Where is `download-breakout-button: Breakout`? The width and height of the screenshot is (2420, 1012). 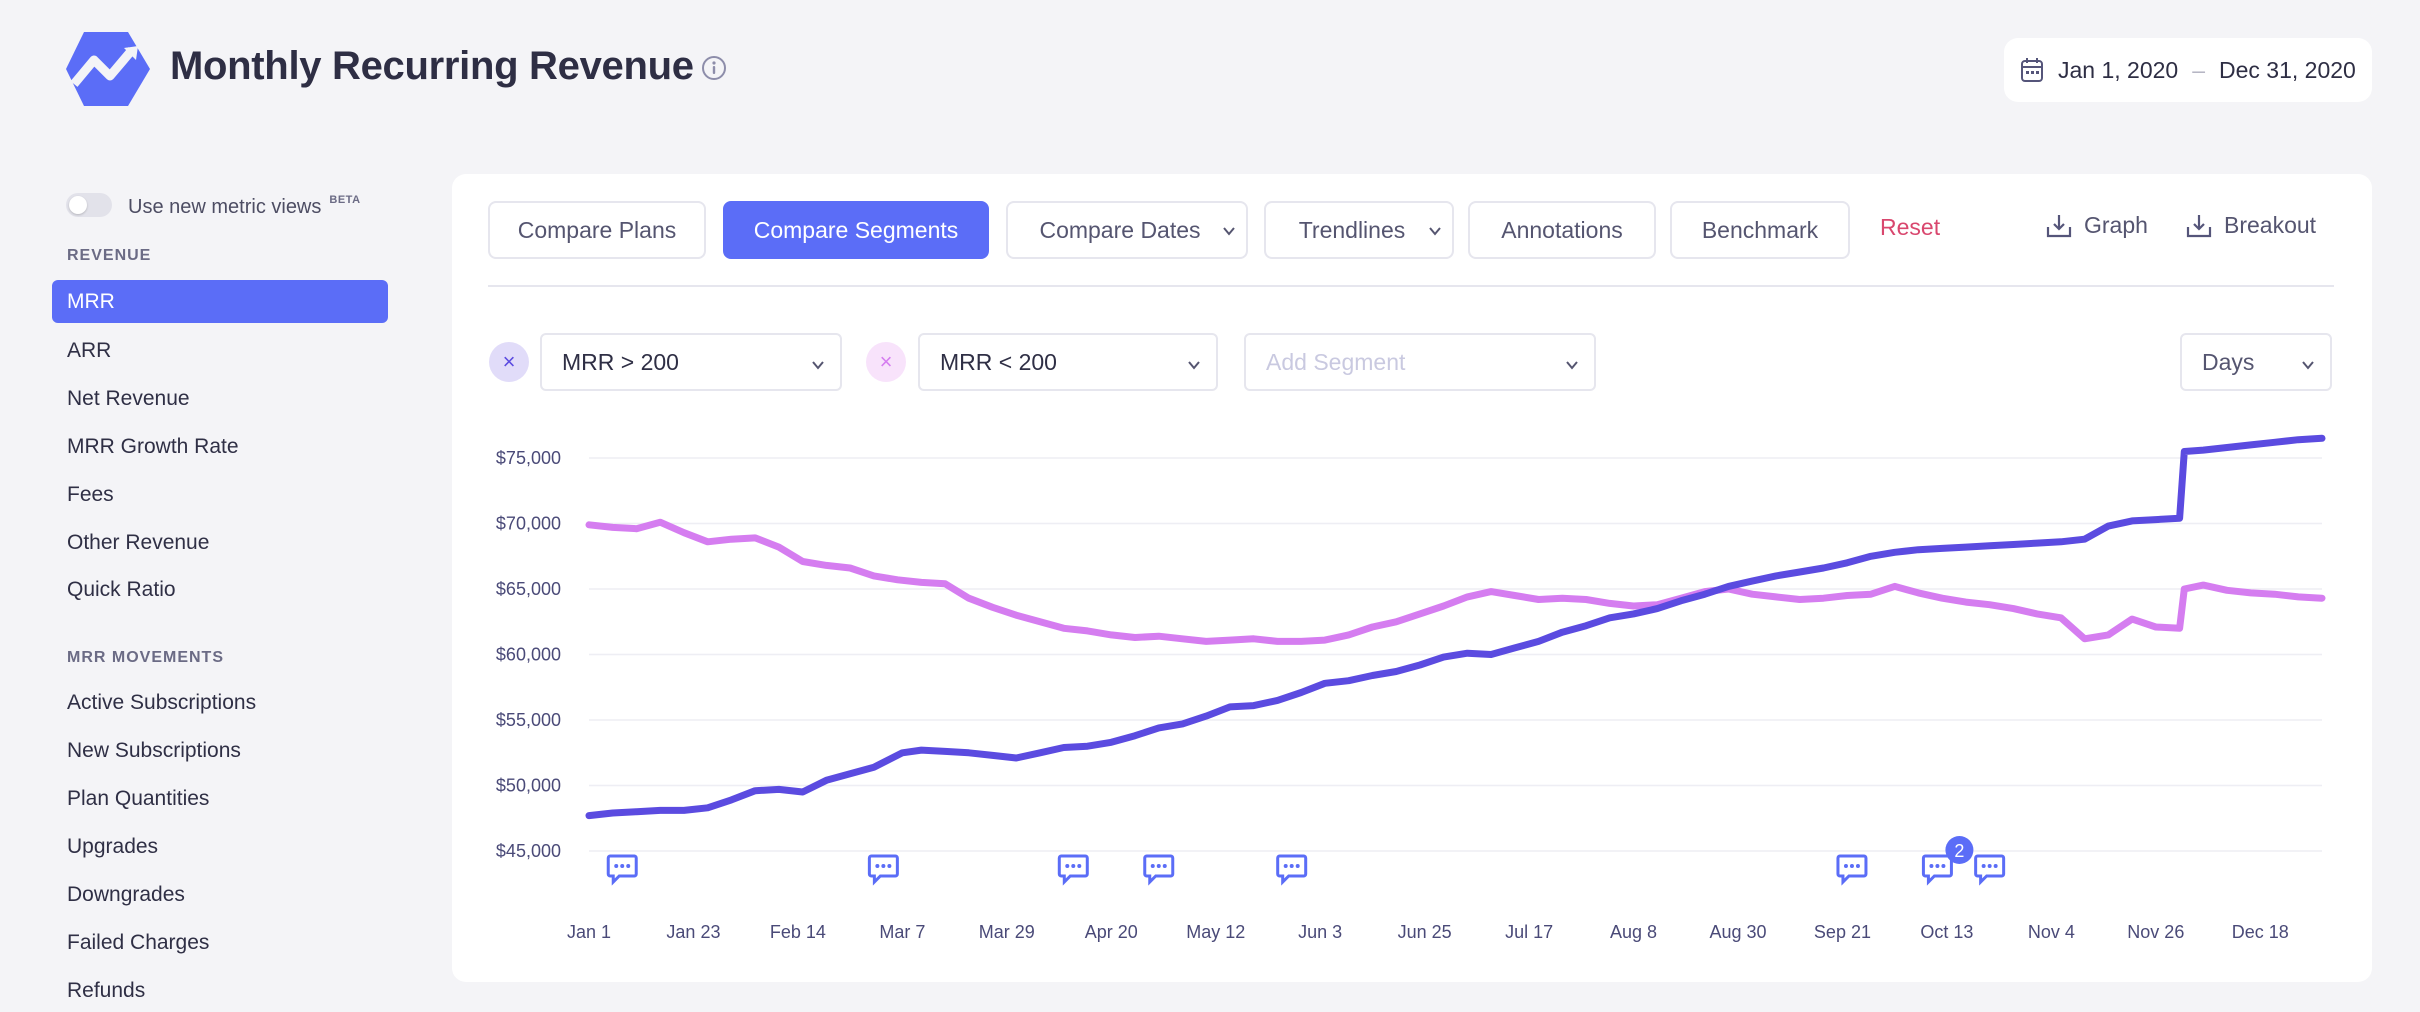 download-breakout-button: Breakout is located at coordinates (2251, 225).